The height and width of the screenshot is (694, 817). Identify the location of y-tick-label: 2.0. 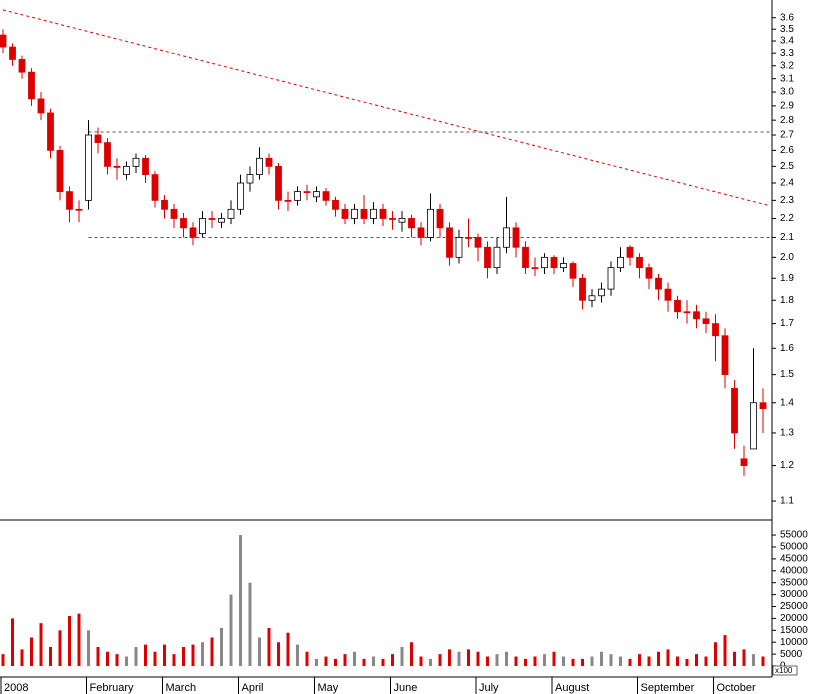
(787, 257).